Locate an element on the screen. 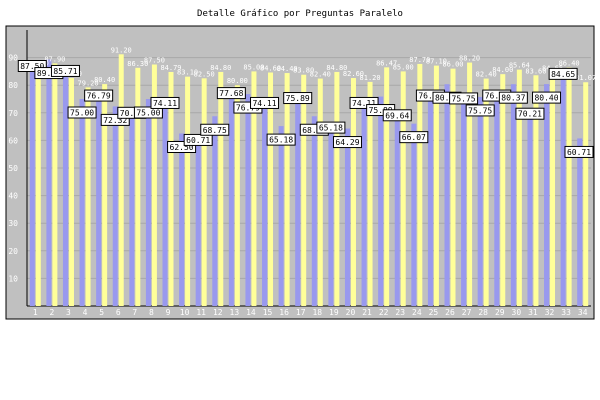  data-label-general: 82.40 is located at coordinates (320, 75).